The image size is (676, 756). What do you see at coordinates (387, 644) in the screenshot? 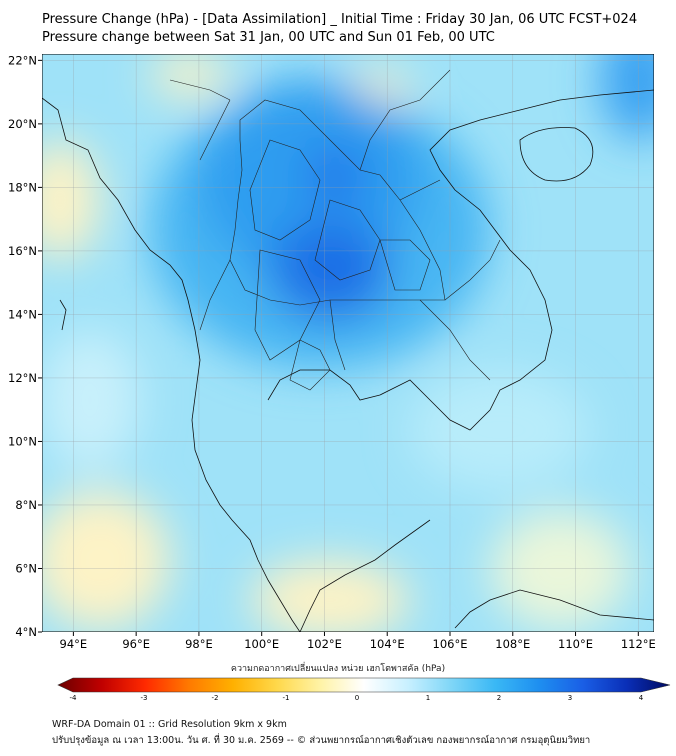
I see `lon-tick-label: 104°E` at bounding box center [387, 644].